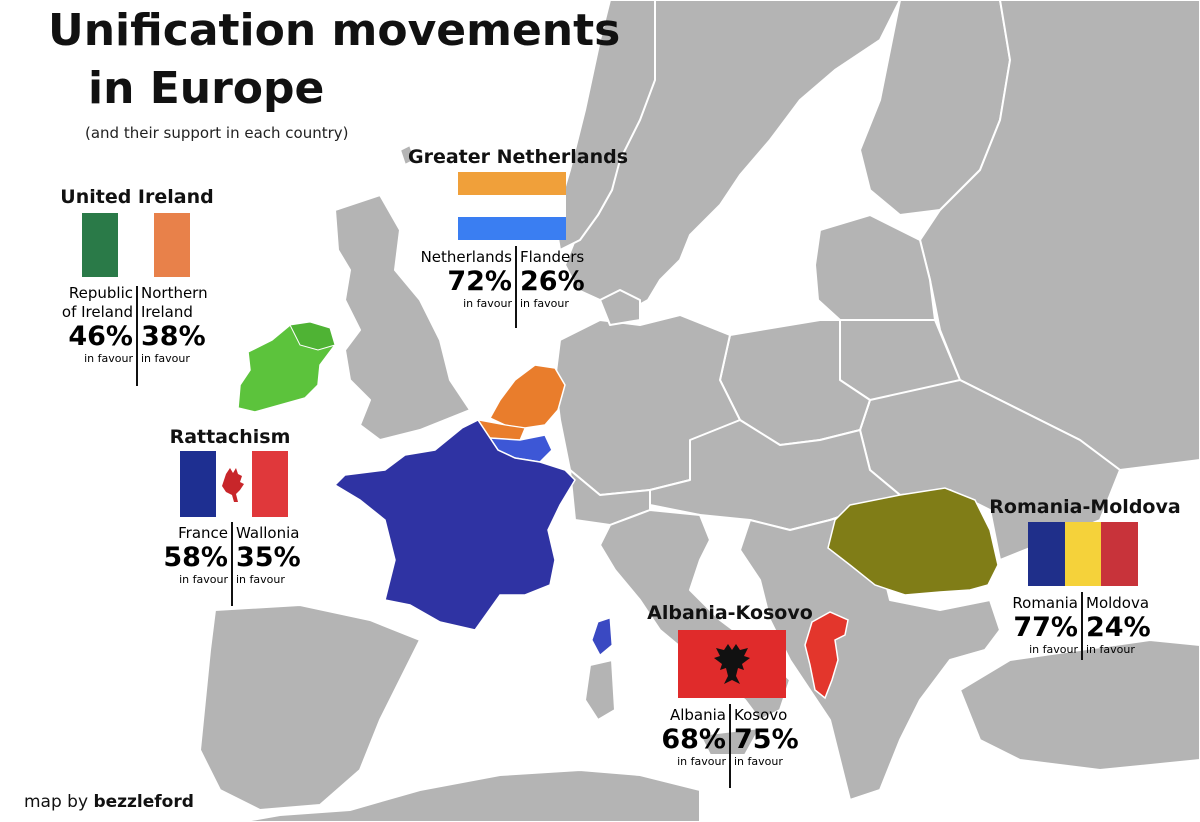 This screenshot has width=1200, height=822. I want to click on flanders-stat: Flanders 26% in favour, so click(568, 279).